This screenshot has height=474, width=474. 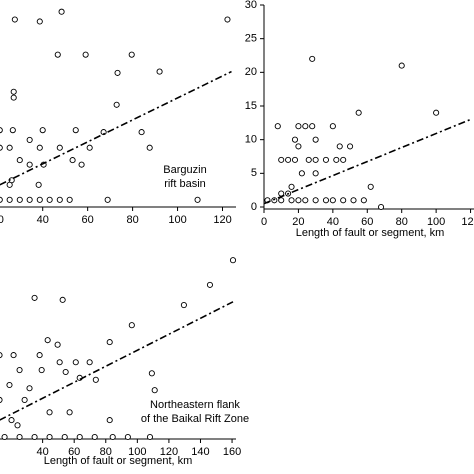 I want to click on annotation: of the Baikal Rift Zone, so click(x=195, y=419).